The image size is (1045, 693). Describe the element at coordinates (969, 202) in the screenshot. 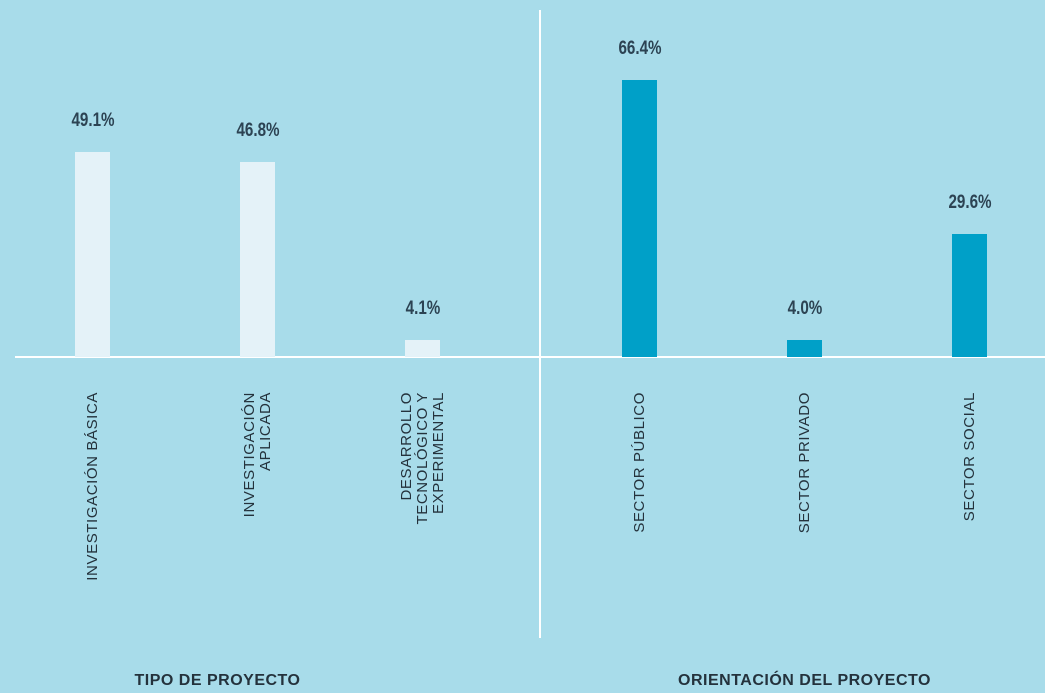

I see `value-label: 29.6%` at that location.